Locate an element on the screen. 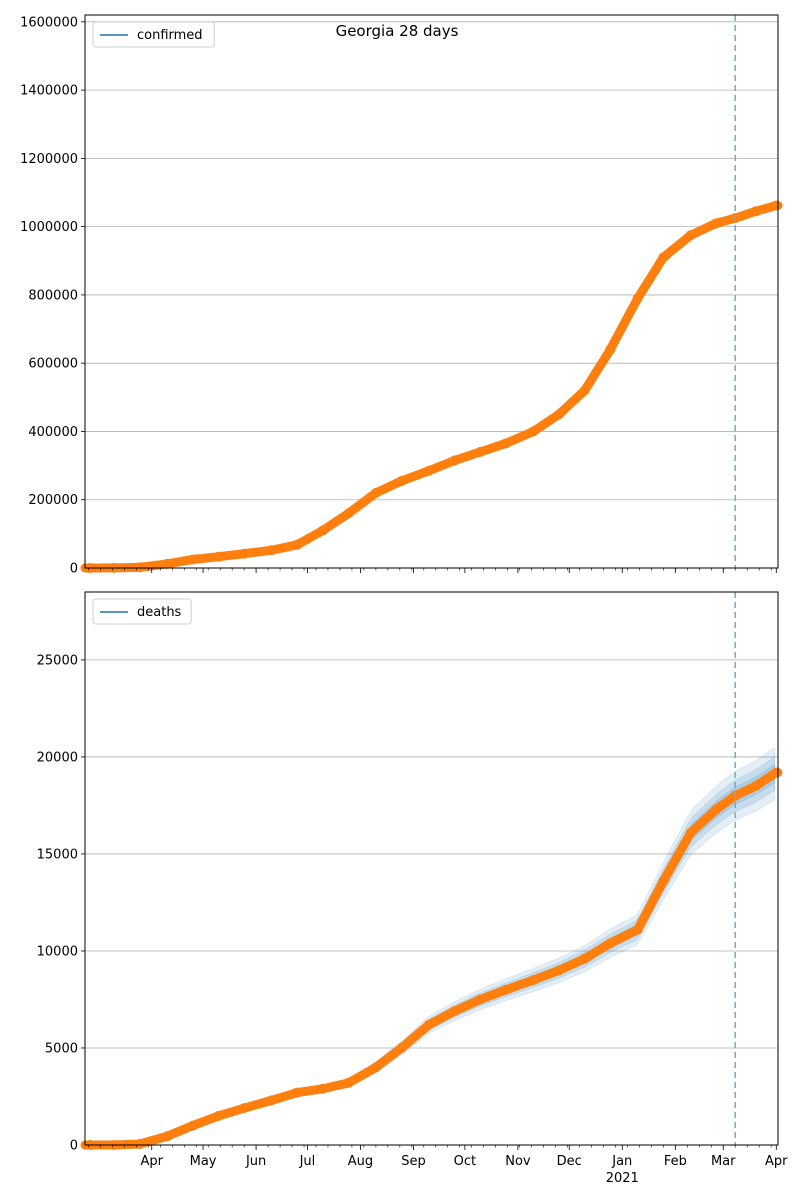 Image resolution: width=800 pixels, height=1204 pixels. legend: deaths is located at coordinates (142, 611).